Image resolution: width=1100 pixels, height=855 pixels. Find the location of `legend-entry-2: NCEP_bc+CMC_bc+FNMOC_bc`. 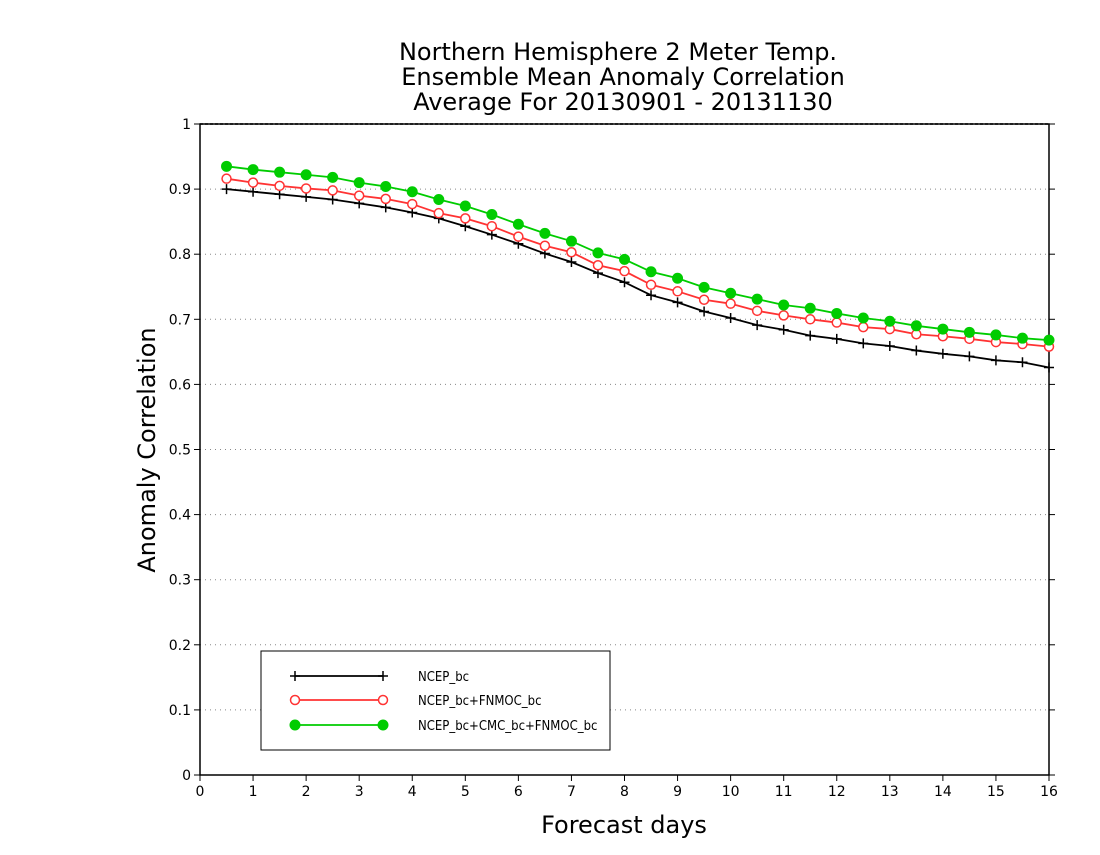

legend-entry-2: NCEP_bc+CMC_bc+FNMOC_bc is located at coordinates (443, 726).